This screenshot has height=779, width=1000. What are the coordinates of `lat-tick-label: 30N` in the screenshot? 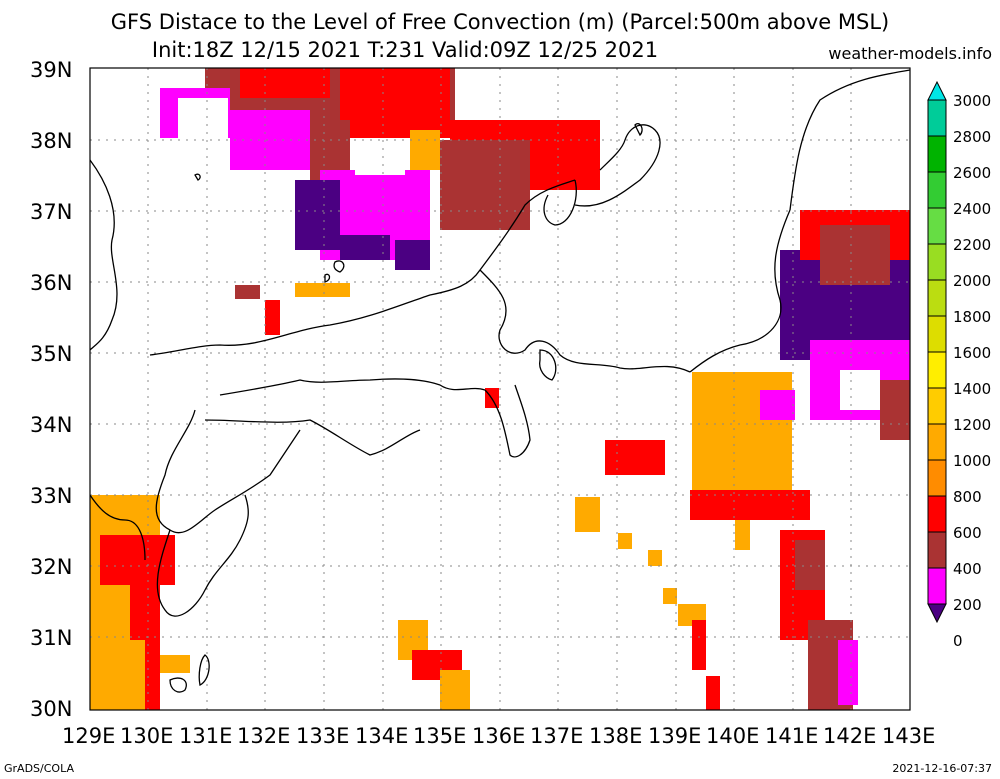 It's located at (51, 709).